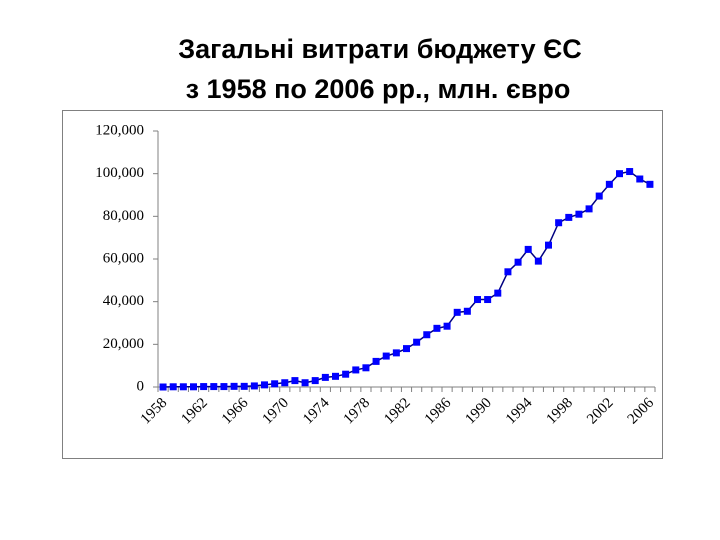 This screenshot has width=720, height=540. Describe the element at coordinates (276, 411) in the screenshot. I see `x-tick-label: 1970` at that location.